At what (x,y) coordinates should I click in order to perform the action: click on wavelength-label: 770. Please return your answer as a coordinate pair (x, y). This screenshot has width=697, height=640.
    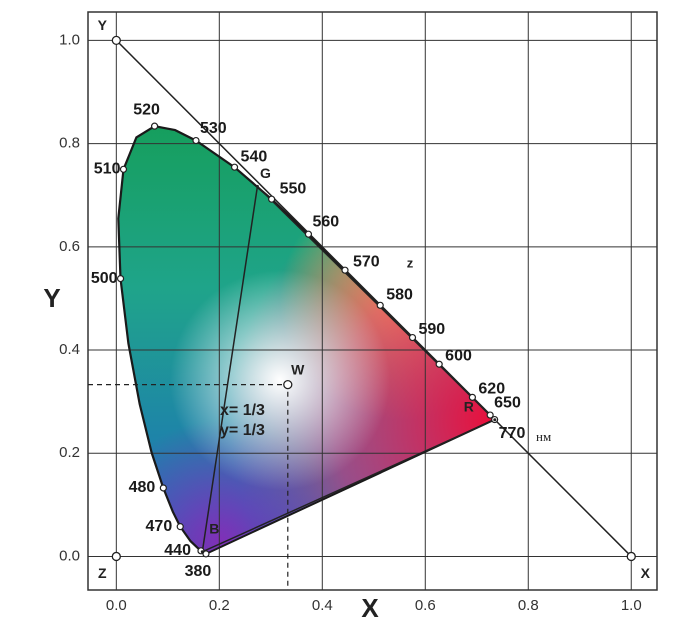
    Looking at the image, I should click on (512, 433).